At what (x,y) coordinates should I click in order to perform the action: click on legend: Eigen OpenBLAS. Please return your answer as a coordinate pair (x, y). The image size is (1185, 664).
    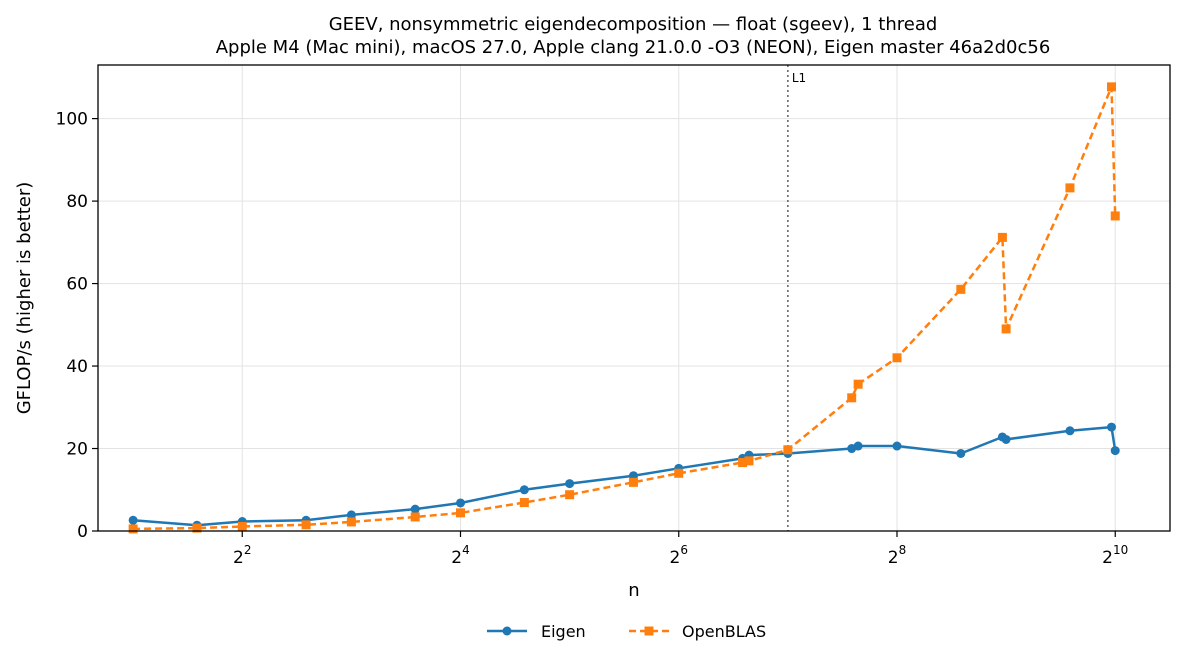
    Looking at the image, I should click on (626, 631).